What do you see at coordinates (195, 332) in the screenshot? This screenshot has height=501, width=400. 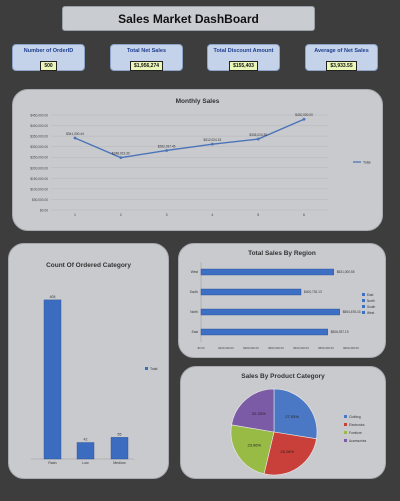 I see `y-tick-label: East` at bounding box center [195, 332].